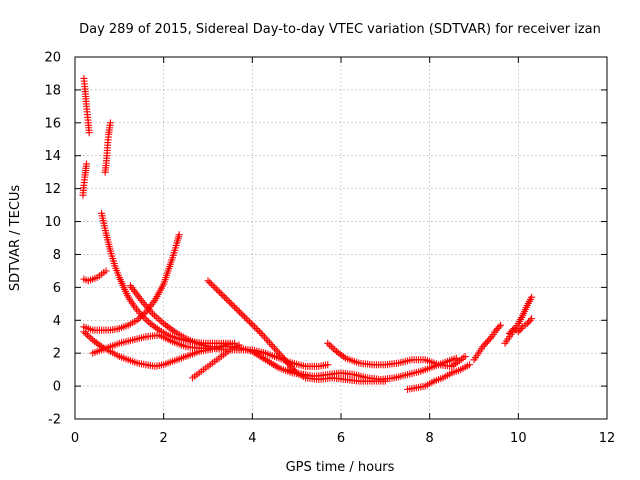 This screenshot has height=480, width=640. Describe the element at coordinates (607, 438) in the screenshot. I see `x-tick-label: 12` at that location.